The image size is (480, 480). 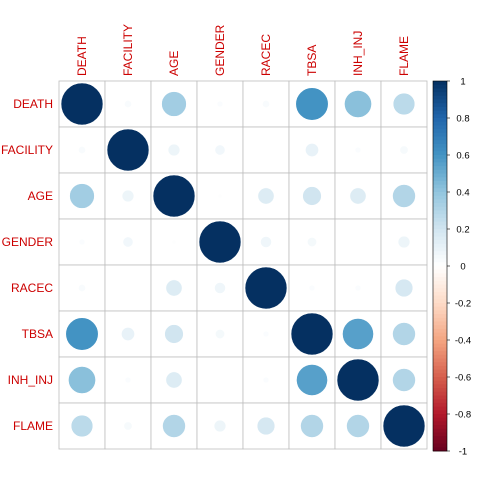 I want to click on row-label-age: AGE, so click(x=40, y=196).